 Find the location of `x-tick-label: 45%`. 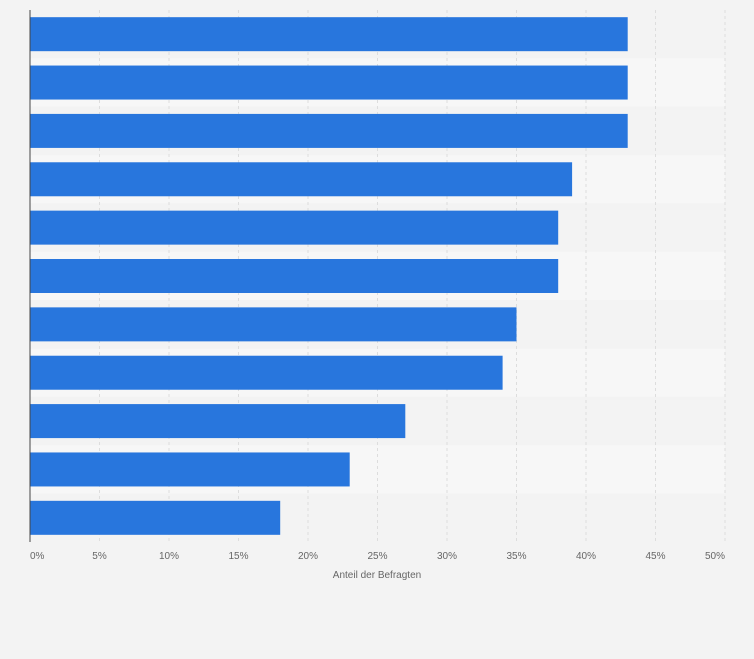

x-tick-label: 45% is located at coordinates (655, 556).